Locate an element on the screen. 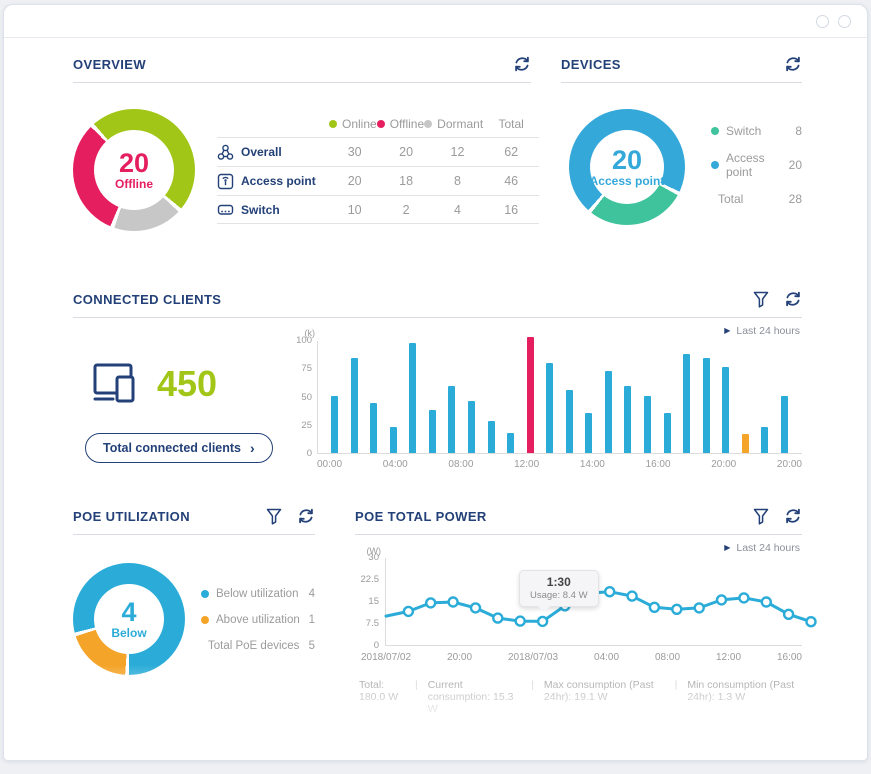  overview-donut-chart: 20 Offline is located at coordinates (134, 170).